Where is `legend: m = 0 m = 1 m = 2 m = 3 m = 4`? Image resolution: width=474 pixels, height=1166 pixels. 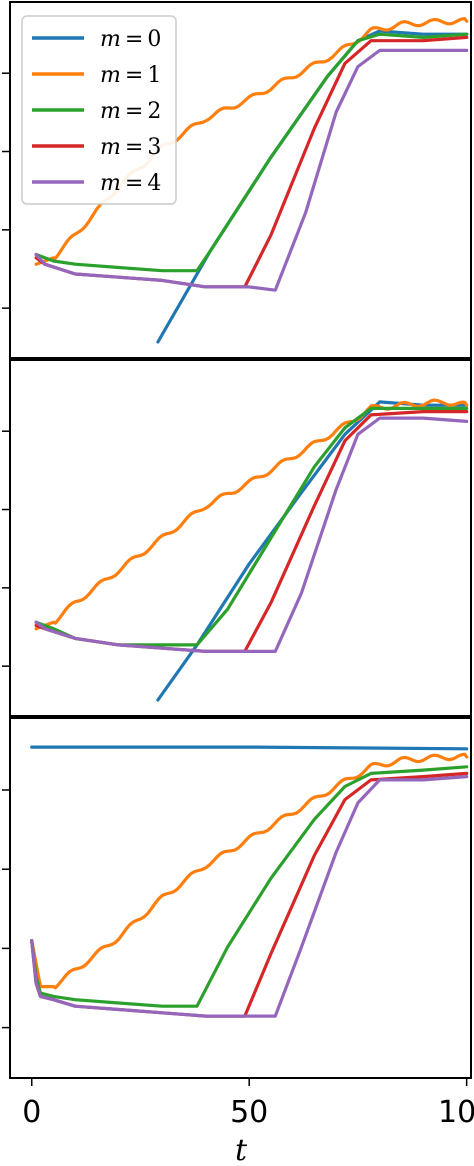
legend: m = 0 m = 1 m = 2 m = 3 m = 4 is located at coordinates (99, 110).